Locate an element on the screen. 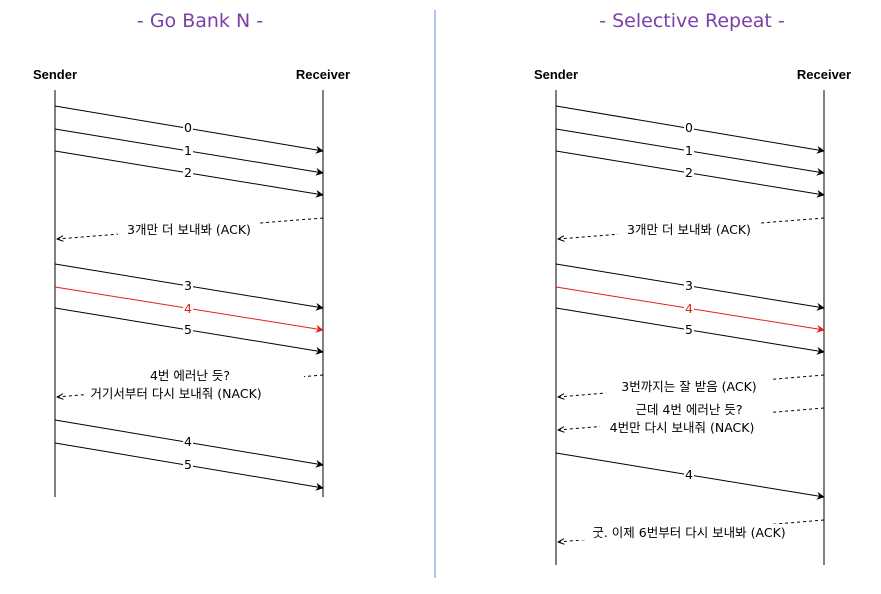 The image size is (881, 594). sr-resend-4-label: 4 is located at coordinates (689, 474).